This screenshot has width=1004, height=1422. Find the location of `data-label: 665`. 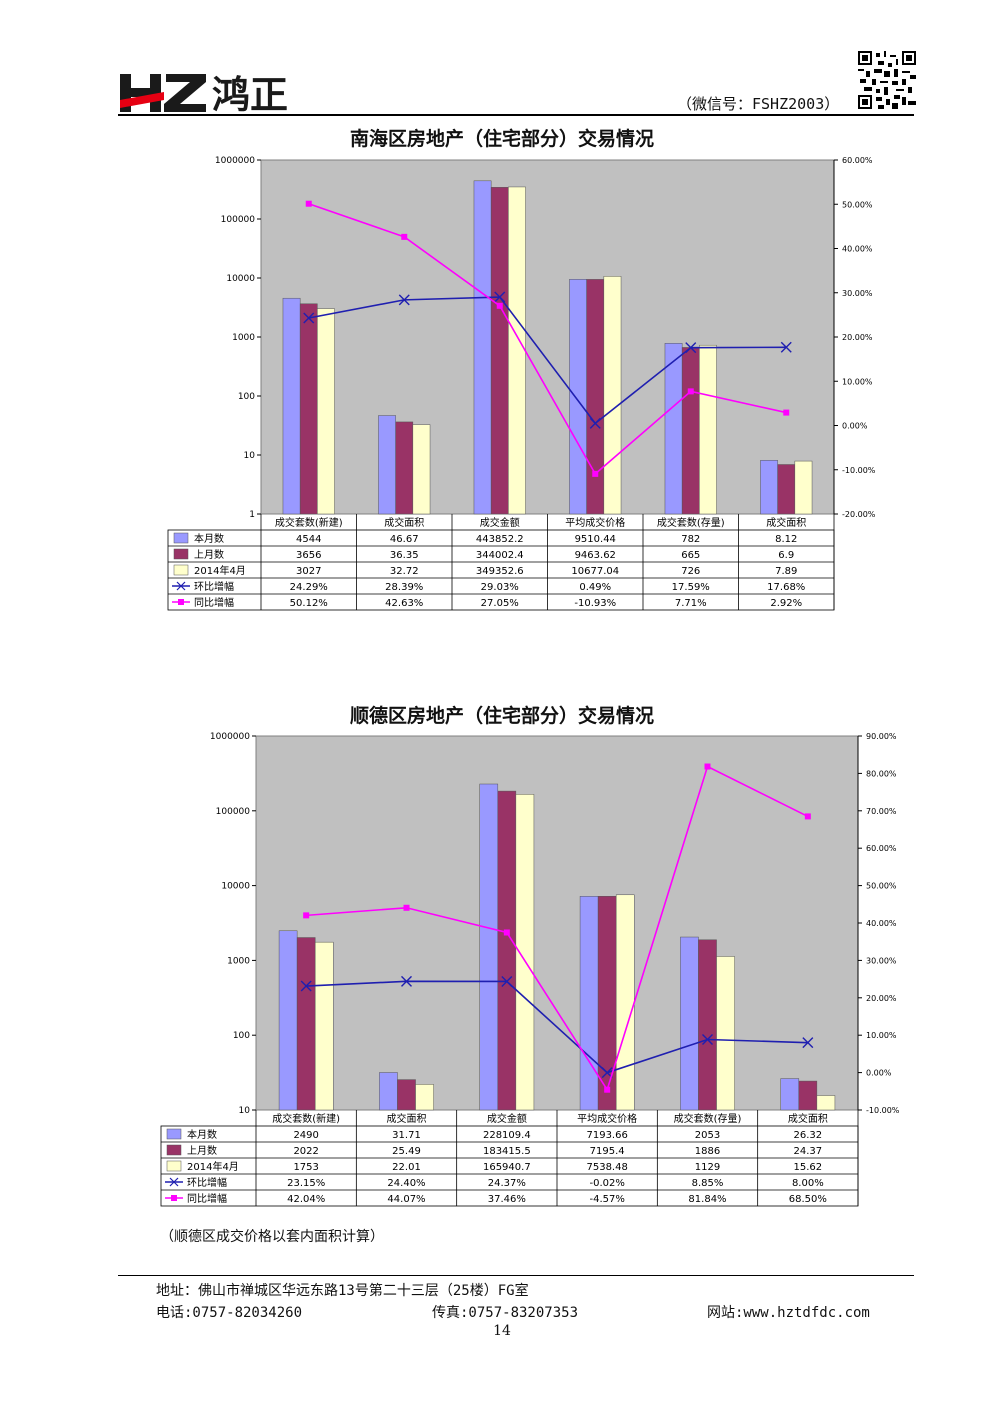

data-label: 665 is located at coordinates (690, 555).